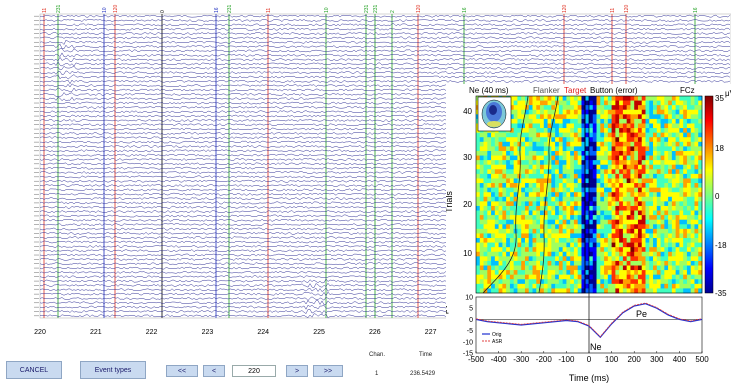 The image size is (731, 385). What do you see at coordinates (254, 371) in the screenshot?
I see `position-input: 220` at bounding box center [254, 371].